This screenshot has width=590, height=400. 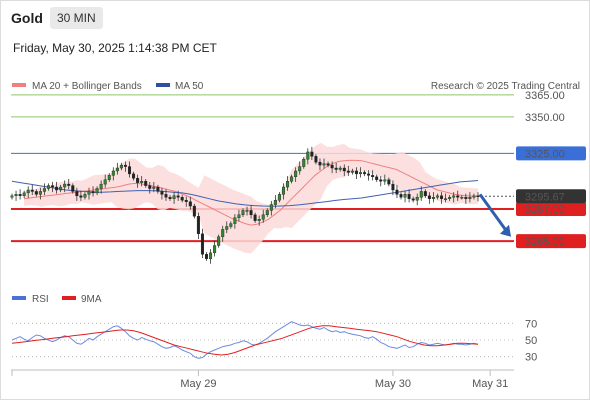 What do you see at coordinates (505, 86) in the screenshot?
I see `credit-text: Research © 2025 Trading Central` at bounding box center [505, 86].